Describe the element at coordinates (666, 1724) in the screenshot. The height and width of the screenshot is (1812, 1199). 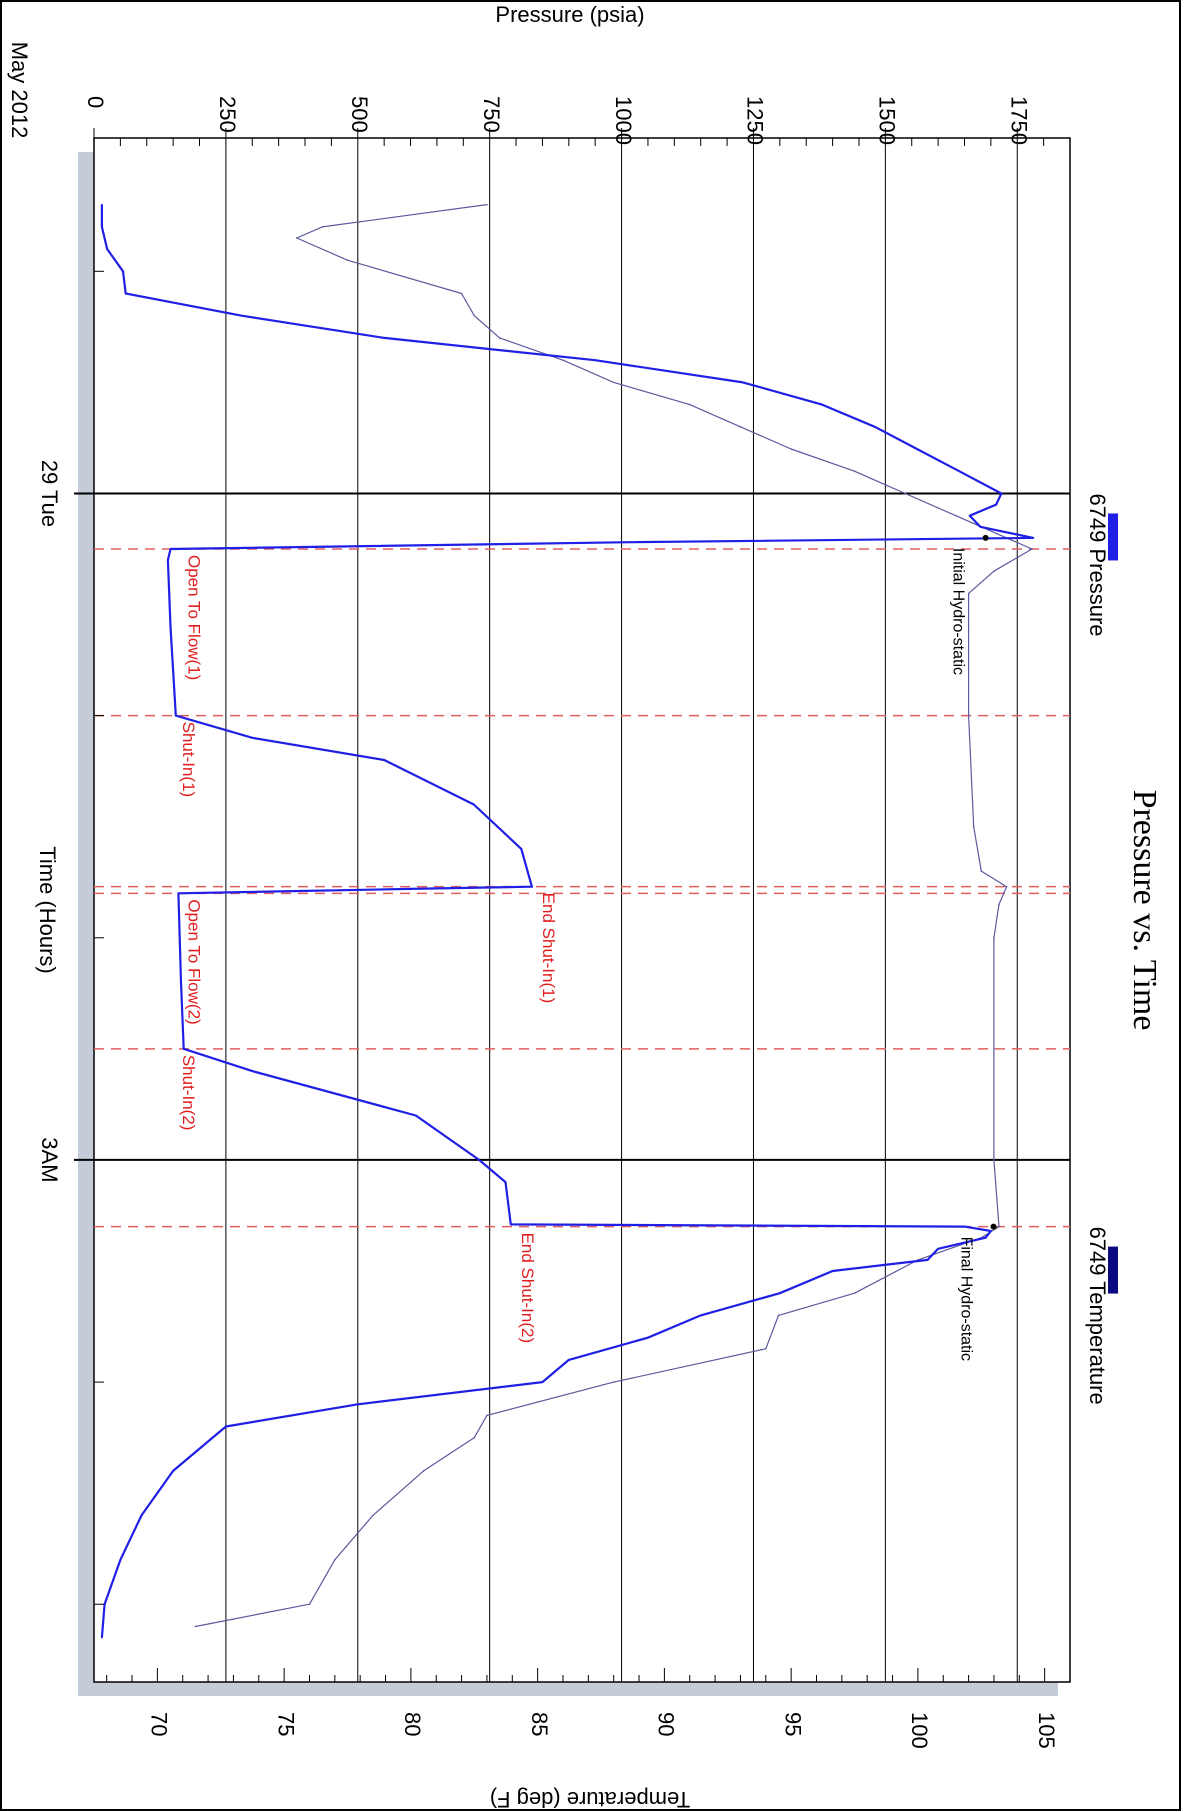
I see `temperature-tick-label: 90` at that location.